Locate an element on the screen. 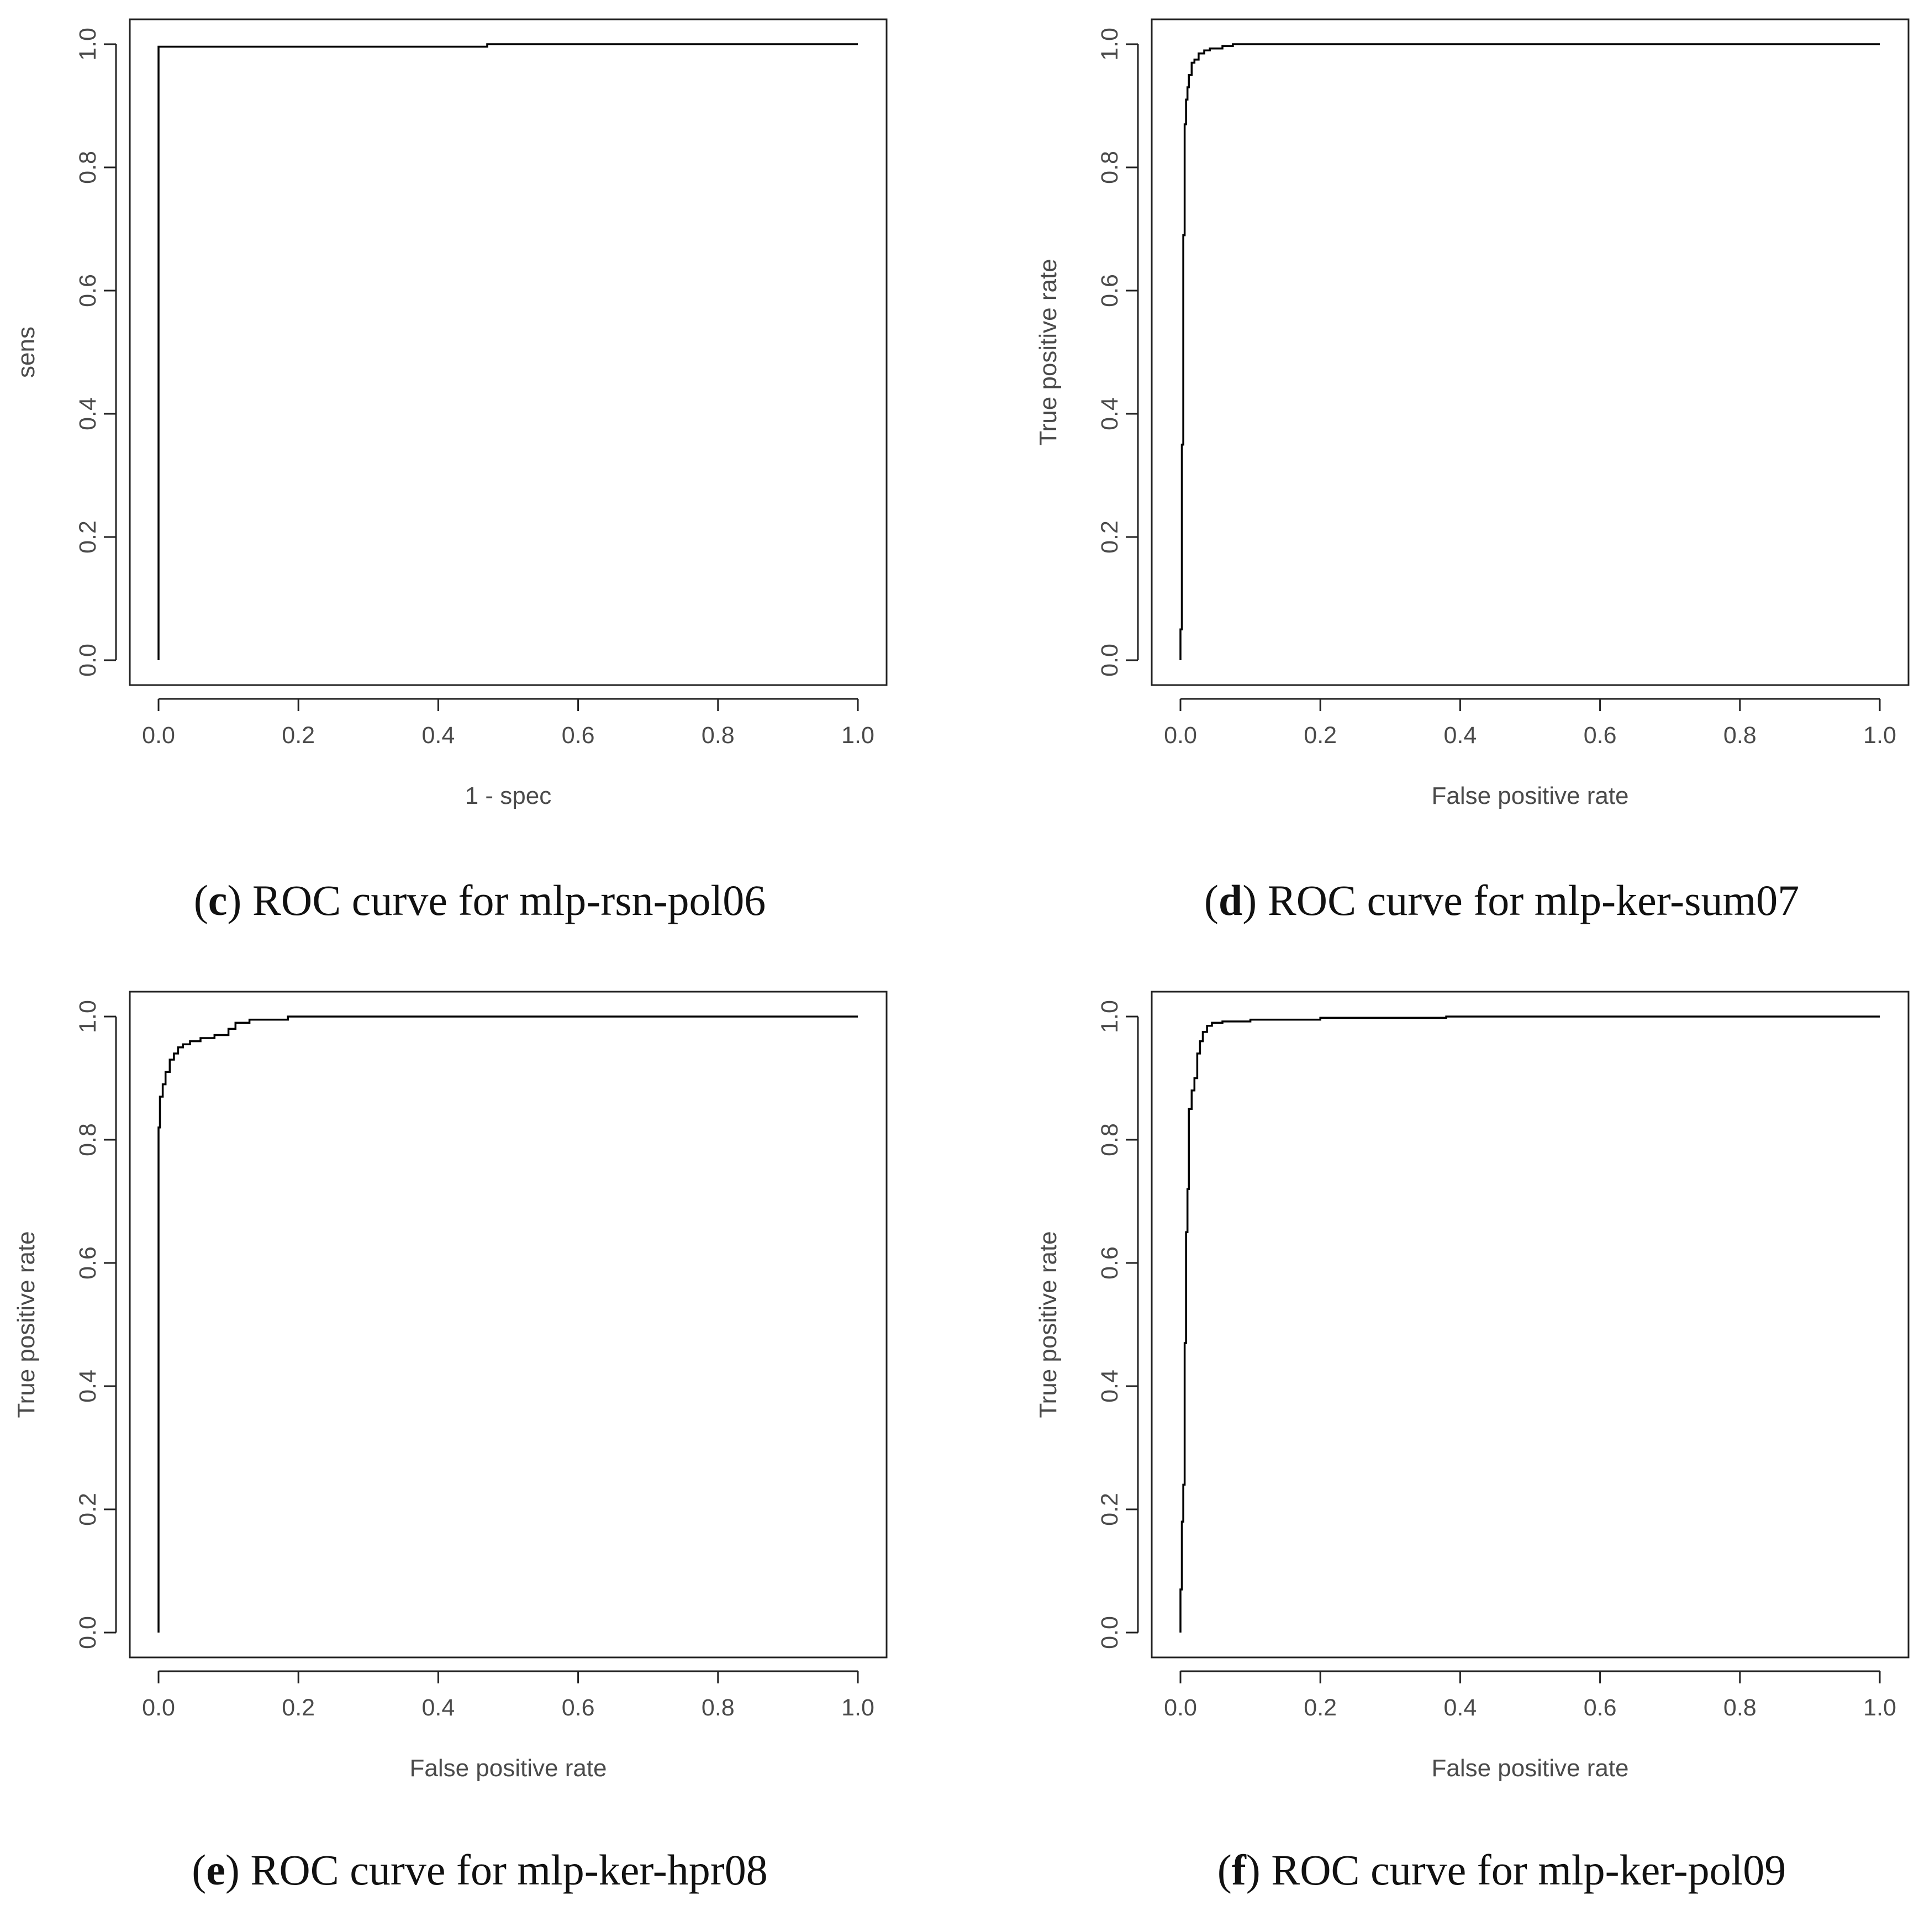 This screenshot has width=1919, height=1932. y-tick-label-f: 0.4 is located at coordinates (1109, 1386).